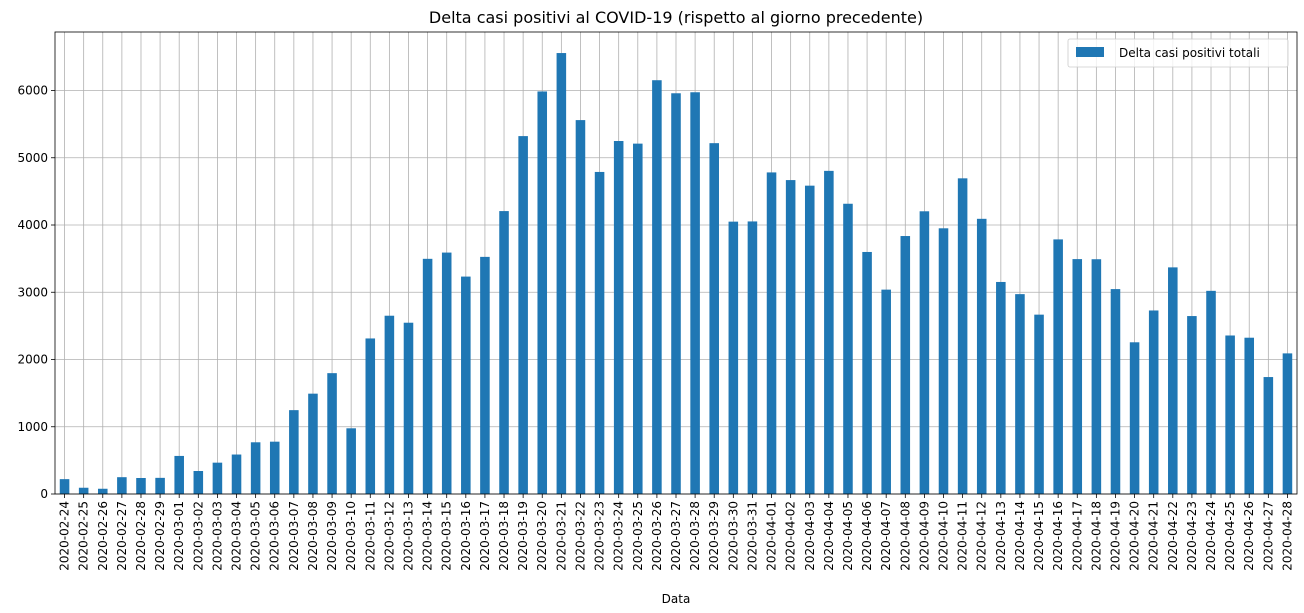 This screenshot has width=1304, height=613. I want to click on x-tick-label: 2020-04-11, so click(963, 536).